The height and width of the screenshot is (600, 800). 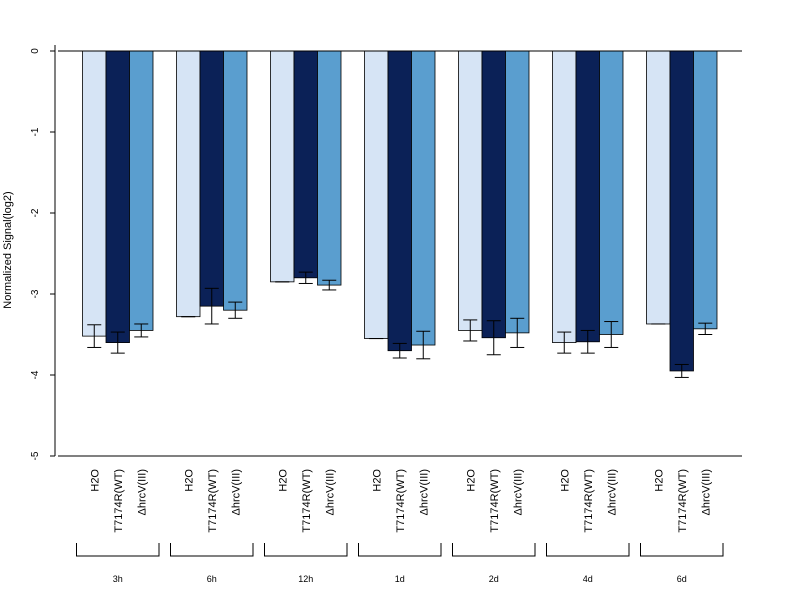 I want to click on group-label: 3h, so click(x=118, y=579).